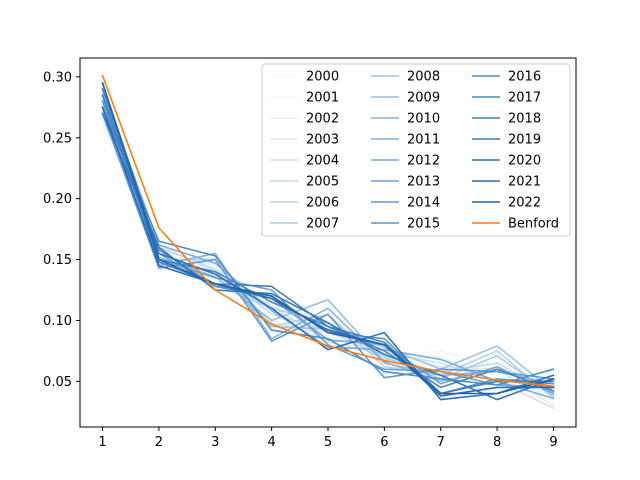  Describe the element at coordinates (57, 321) in the screenshot. I see `y-tick-label: 0.10` at that location.